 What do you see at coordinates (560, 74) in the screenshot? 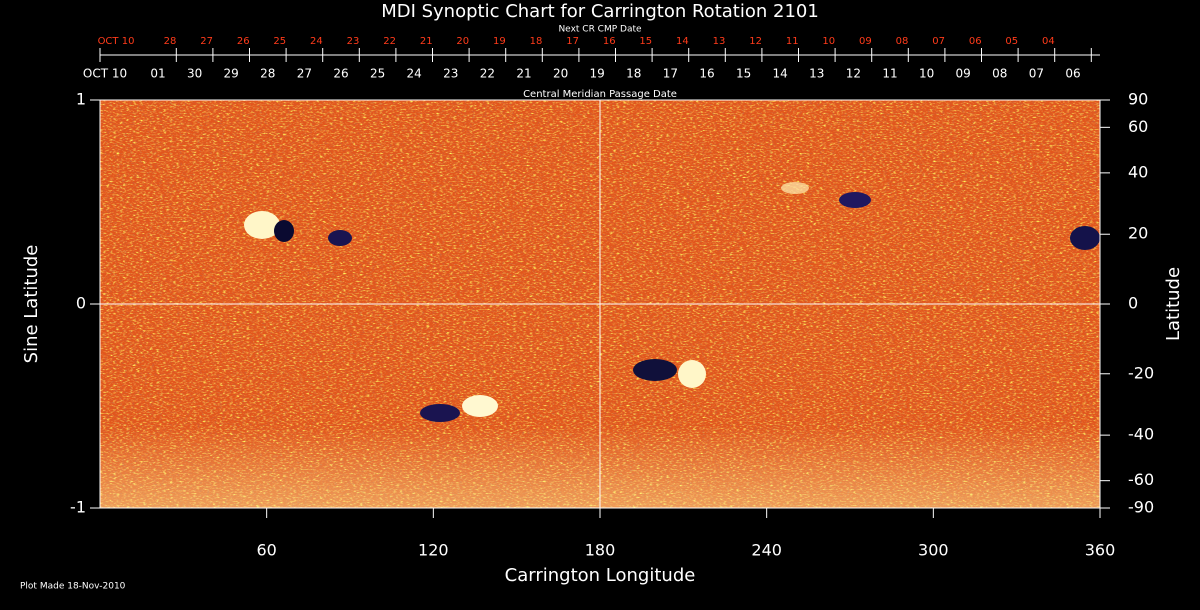
I see `cmp-date-label: 20` at bounding box center [560, 74].